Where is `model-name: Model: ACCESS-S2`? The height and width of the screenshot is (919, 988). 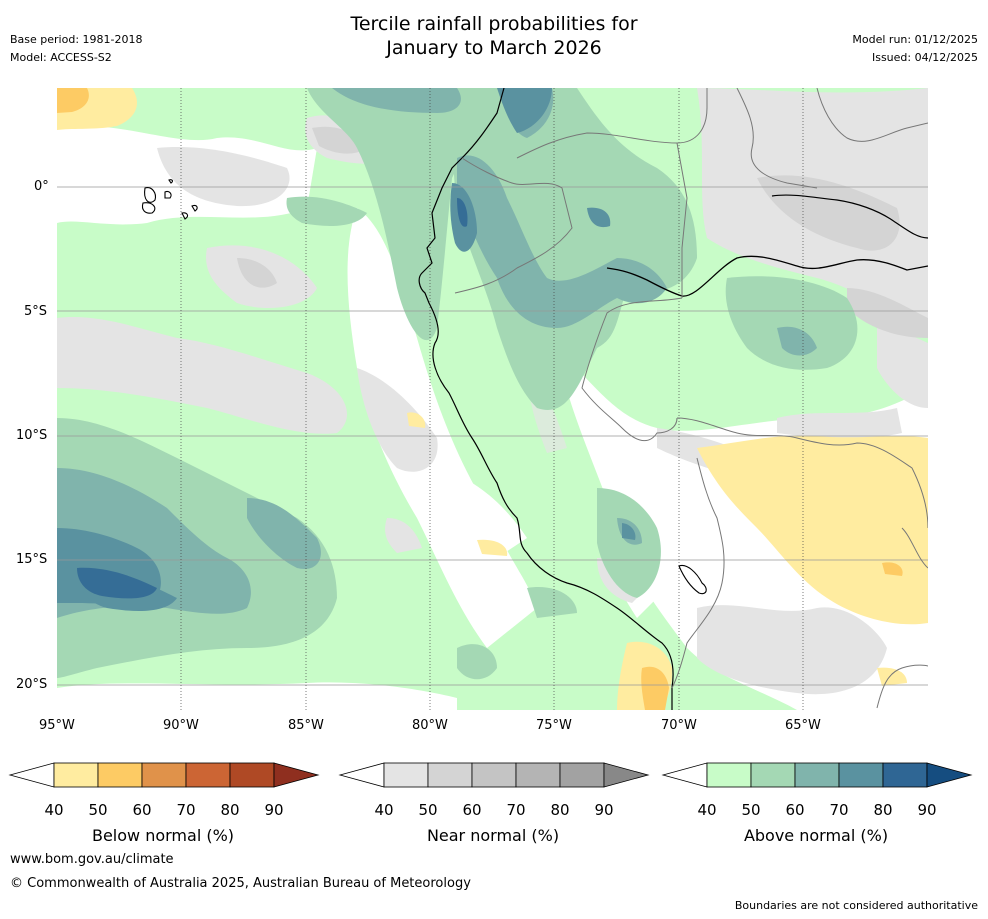 model-name: Model: ACCESS-S2 is located at coordinates (61, 57).